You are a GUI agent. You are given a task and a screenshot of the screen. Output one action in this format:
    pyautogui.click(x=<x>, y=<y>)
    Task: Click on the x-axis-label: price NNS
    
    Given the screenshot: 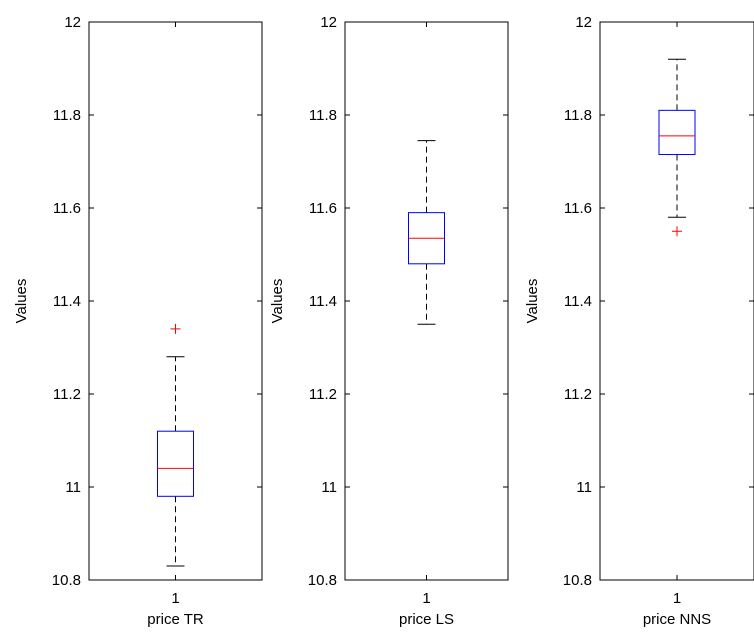 What is the action you would take?
    pyautogui.click(x=677, y=619)
    